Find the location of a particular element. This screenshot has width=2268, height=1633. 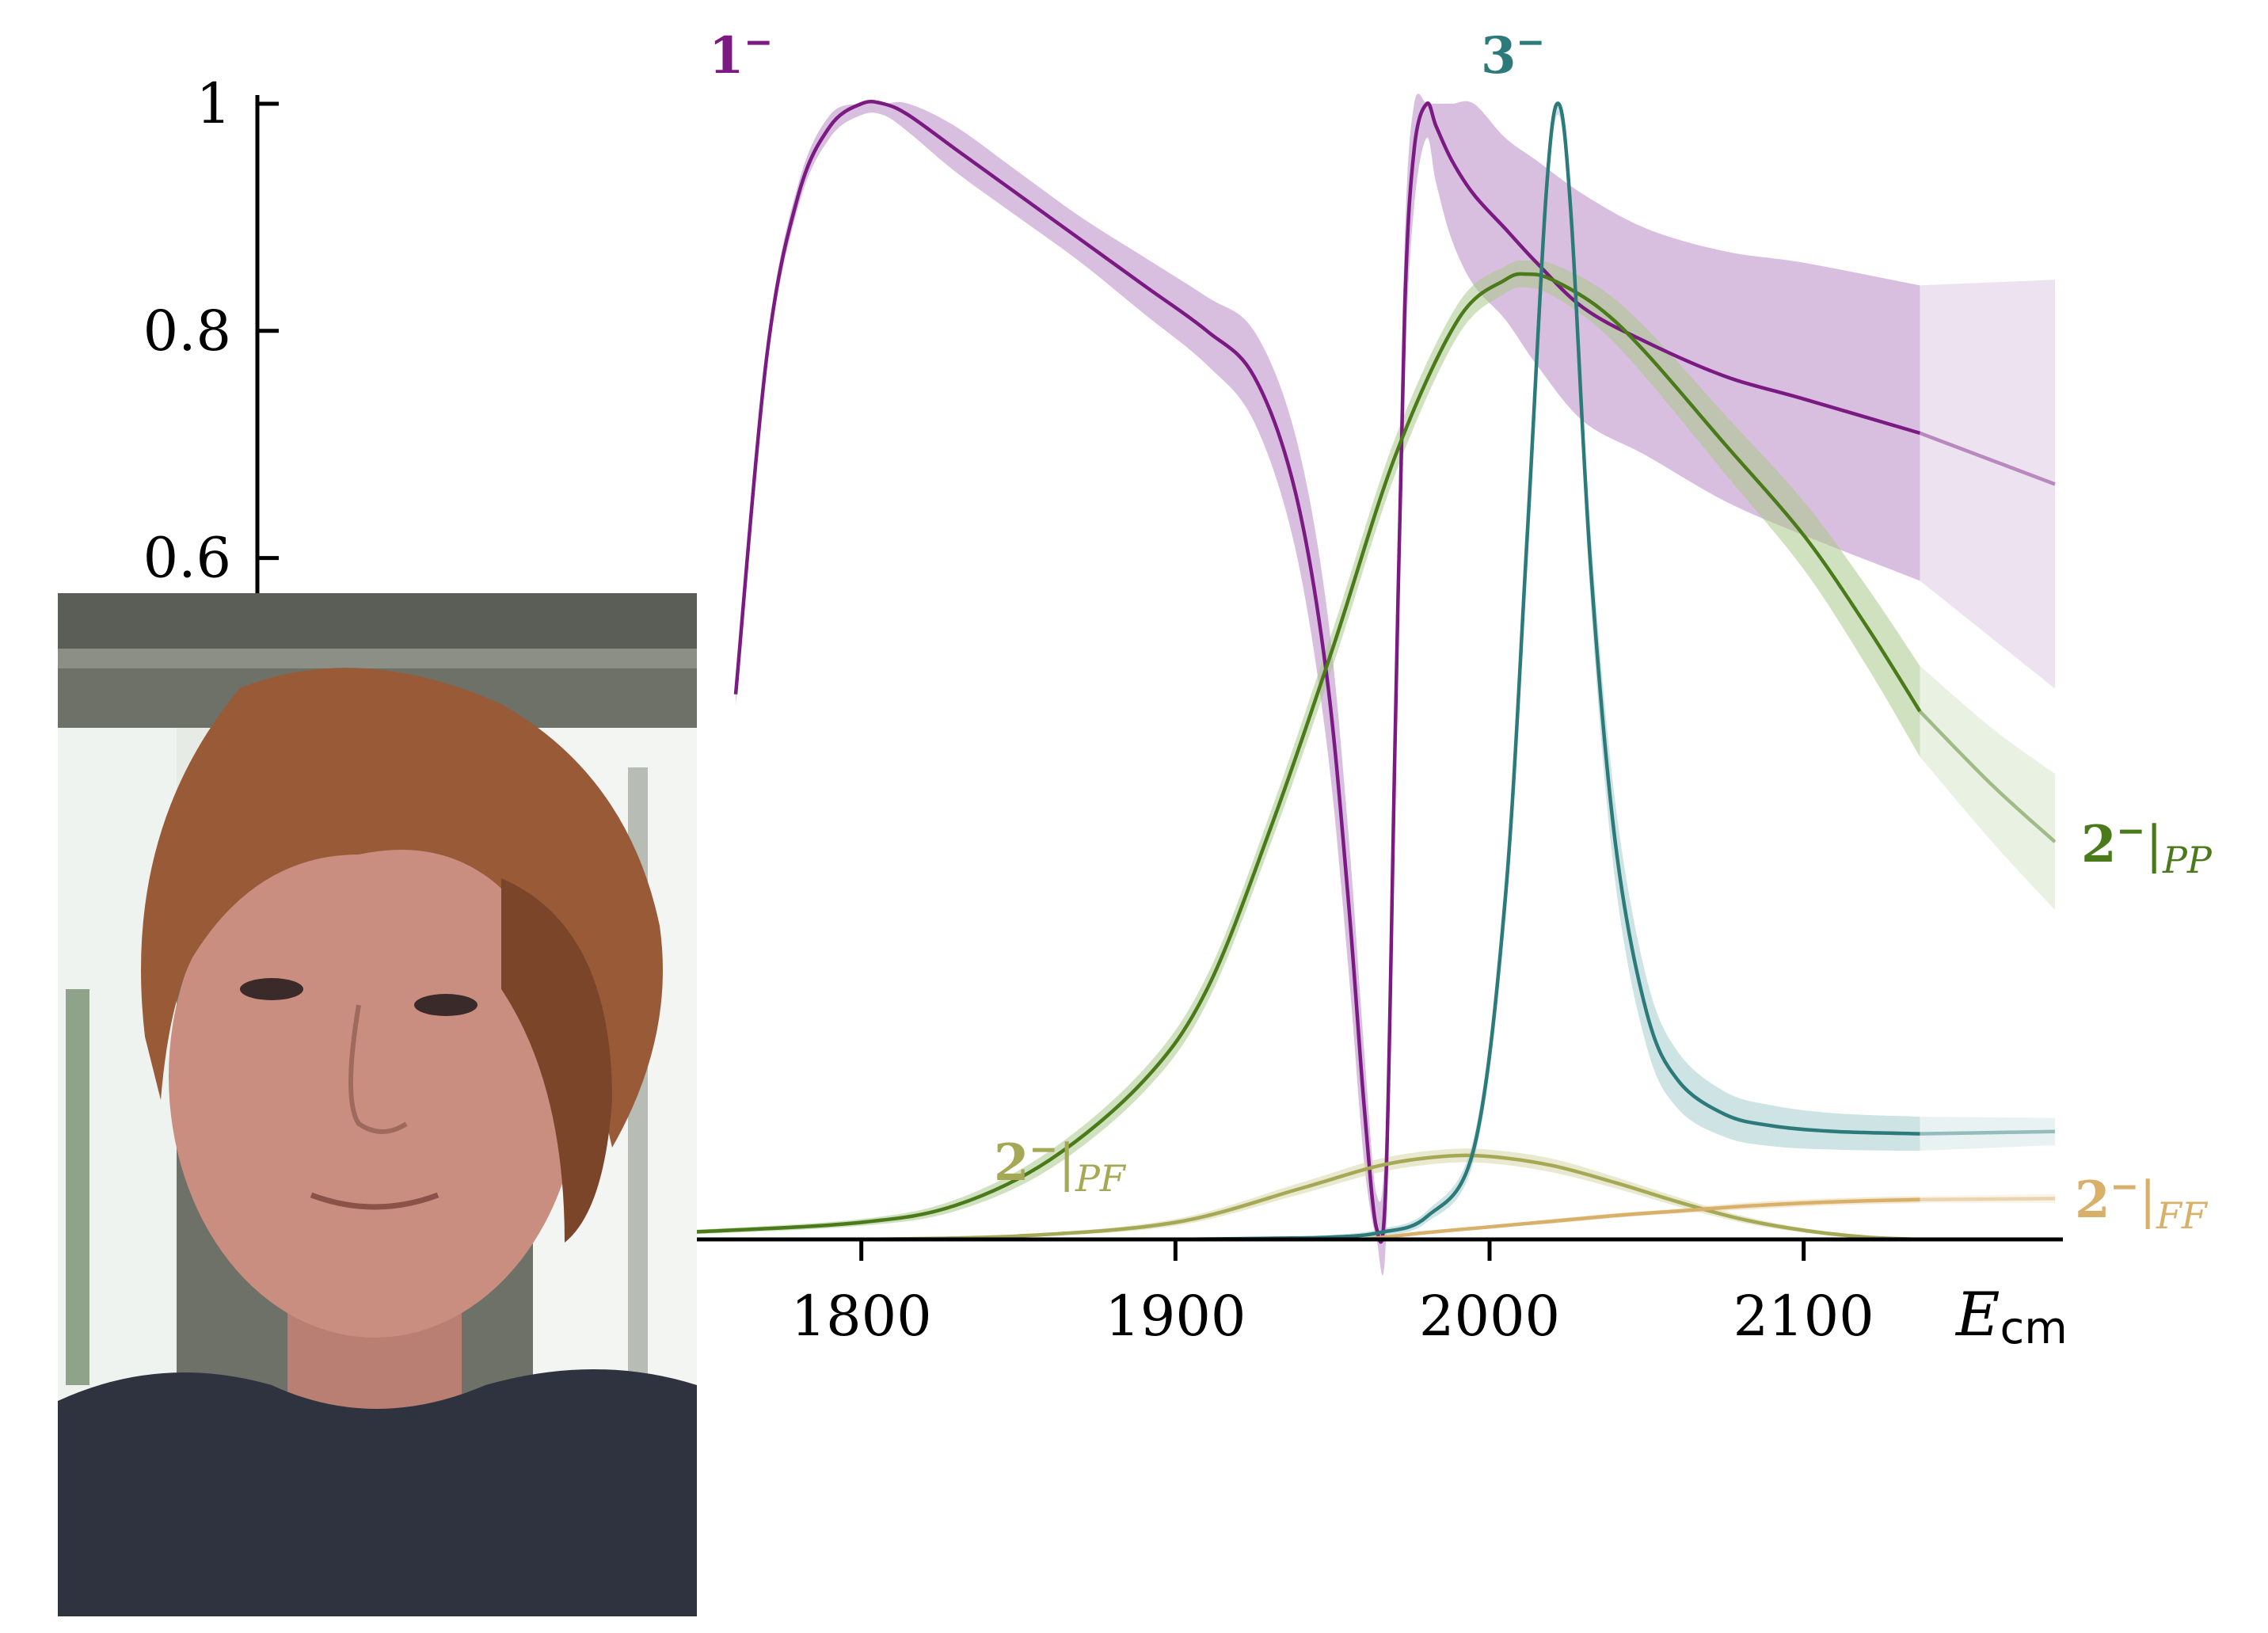

series-label: 2−|PF is located at coordinates (1060, 1165).